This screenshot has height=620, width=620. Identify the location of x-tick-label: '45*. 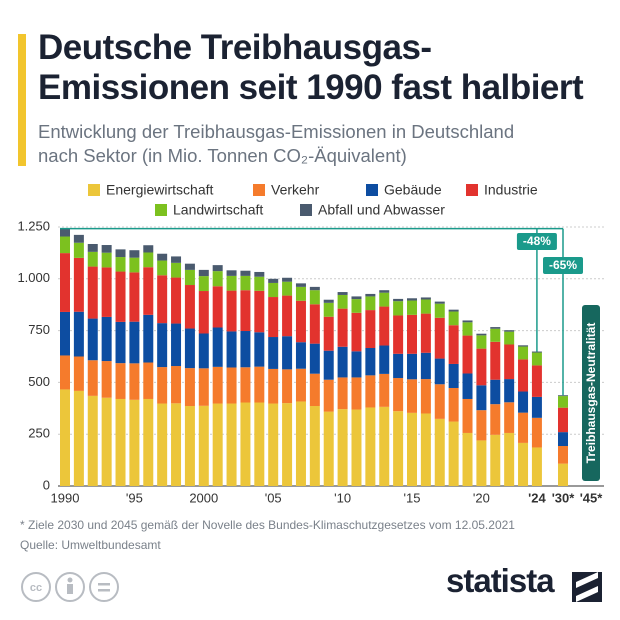
(592, 497).